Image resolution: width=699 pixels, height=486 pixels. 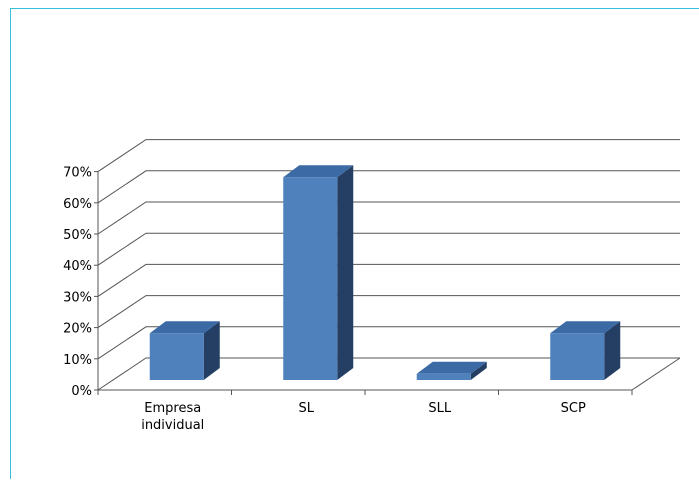 I want to click on x-category-label: SLL, so click(x=439, y=408).